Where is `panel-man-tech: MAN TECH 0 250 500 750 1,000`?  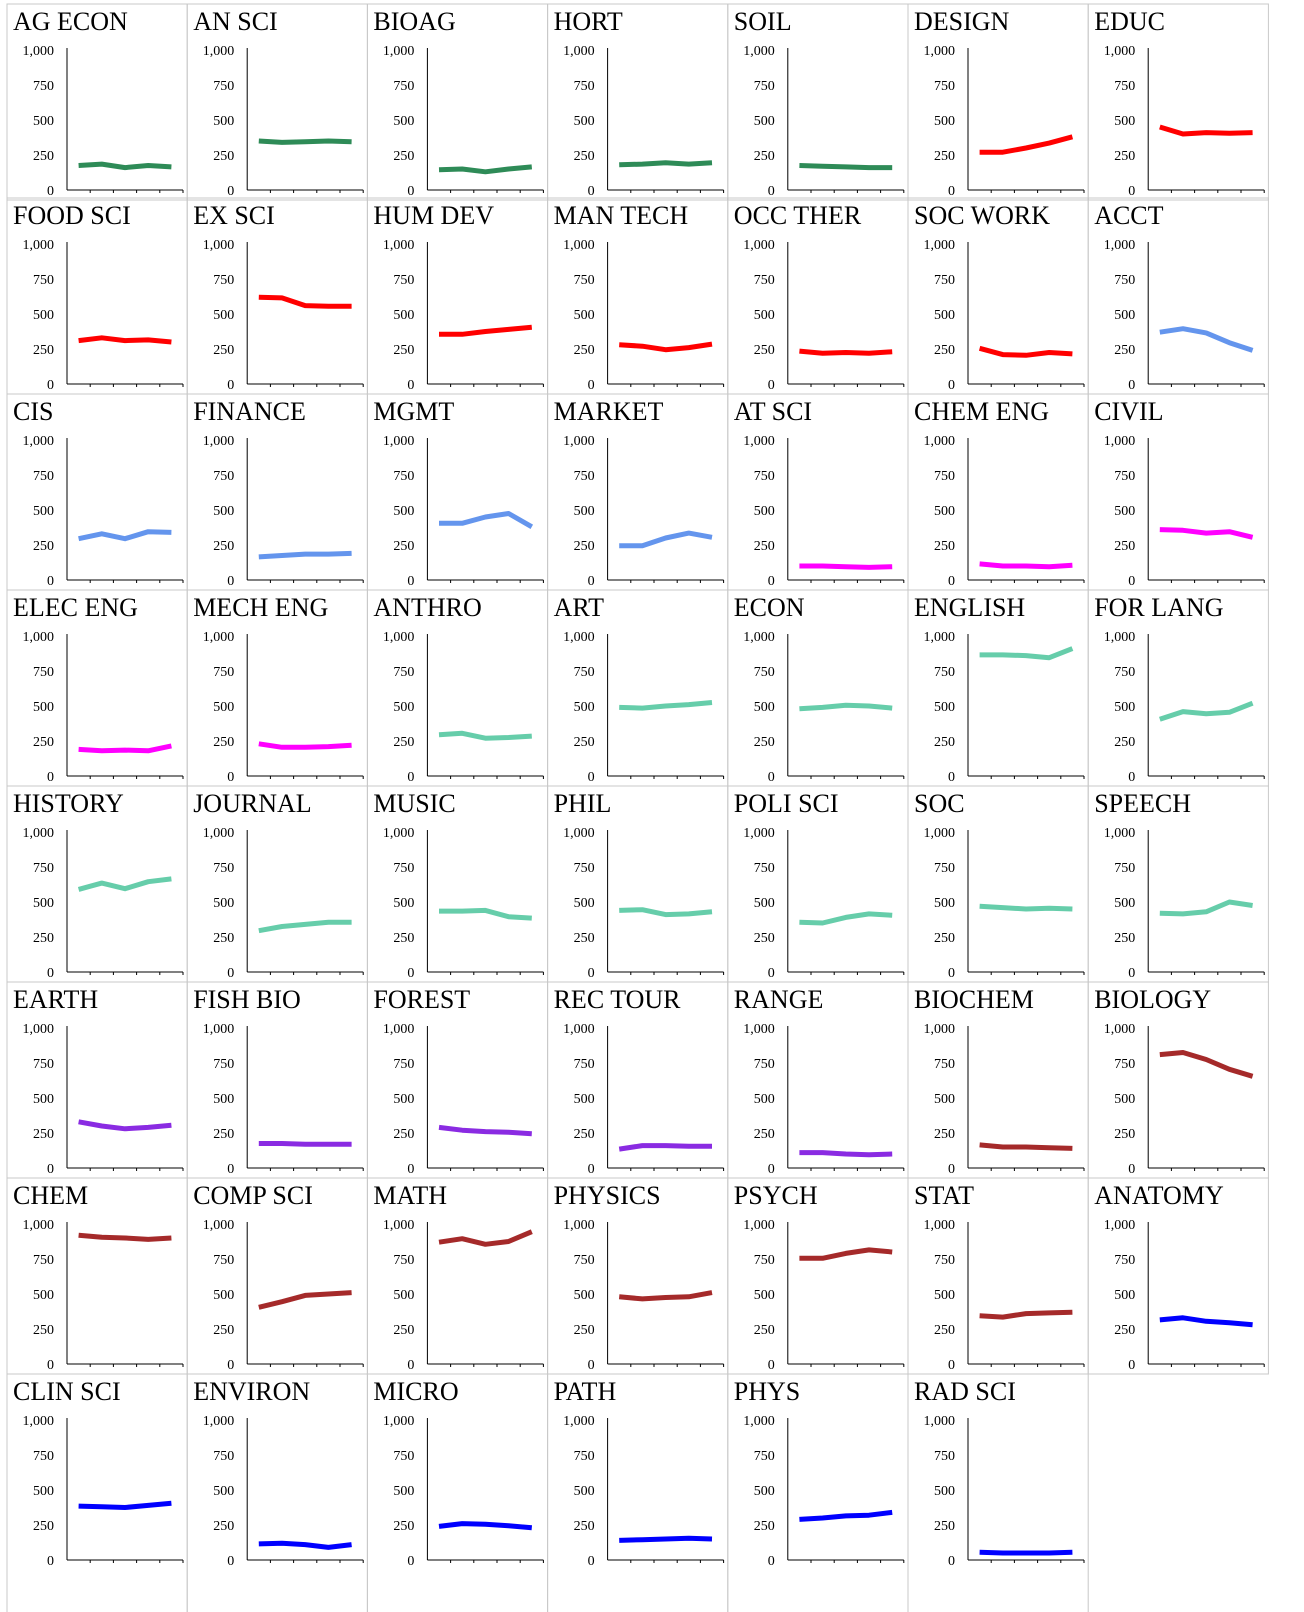 panel-man-tech: MAN TECH 0 250 500 750 1,000 is located at coordinates (638, 296).